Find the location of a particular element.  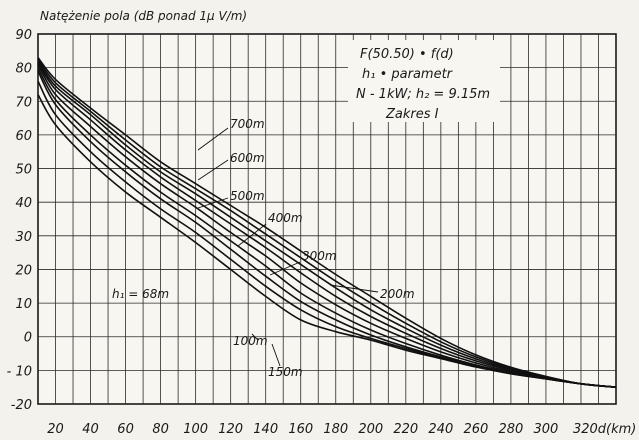

y-tick-label: 0 is located at coordinates (28, 338).